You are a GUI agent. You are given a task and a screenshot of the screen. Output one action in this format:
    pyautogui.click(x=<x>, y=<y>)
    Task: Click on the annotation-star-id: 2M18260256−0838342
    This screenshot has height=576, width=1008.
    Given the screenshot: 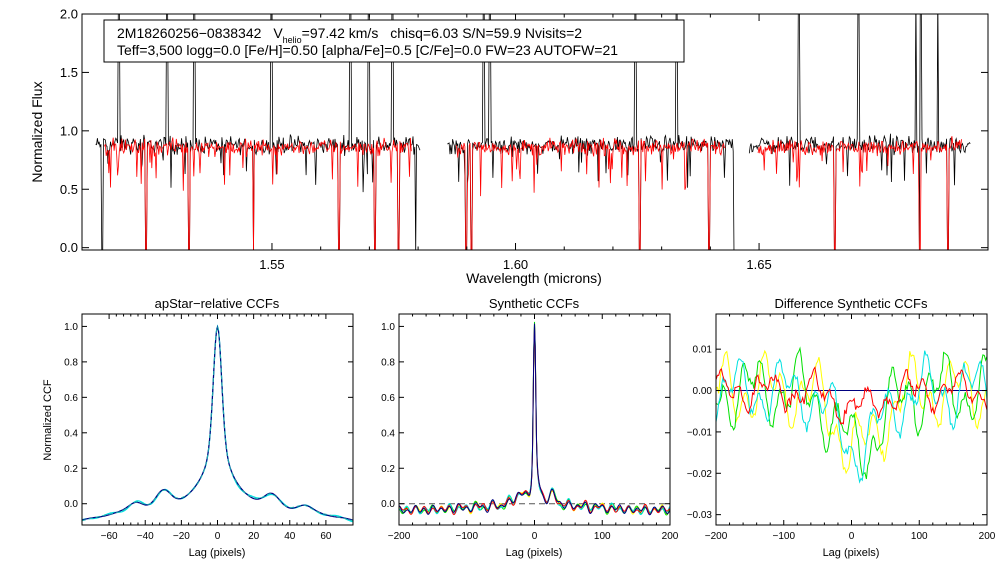 What is the action you would take?
    pyautogui.click(x=189, y=33)
    